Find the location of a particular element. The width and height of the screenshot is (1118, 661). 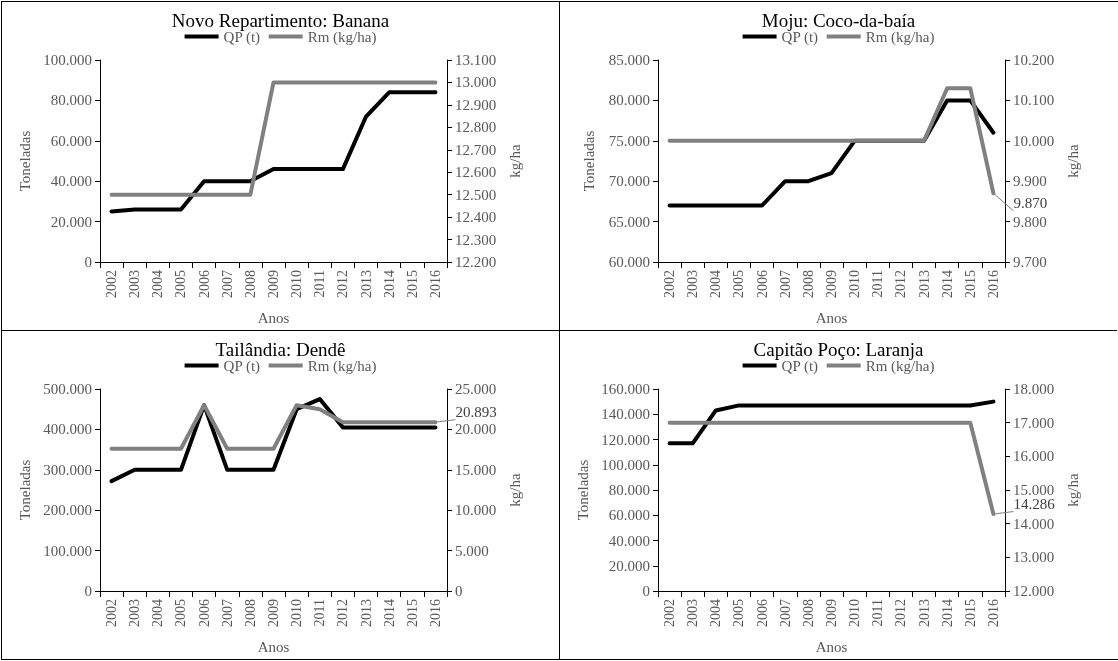

y-tick-label: 400.000 is located at coordinates (67, 429).